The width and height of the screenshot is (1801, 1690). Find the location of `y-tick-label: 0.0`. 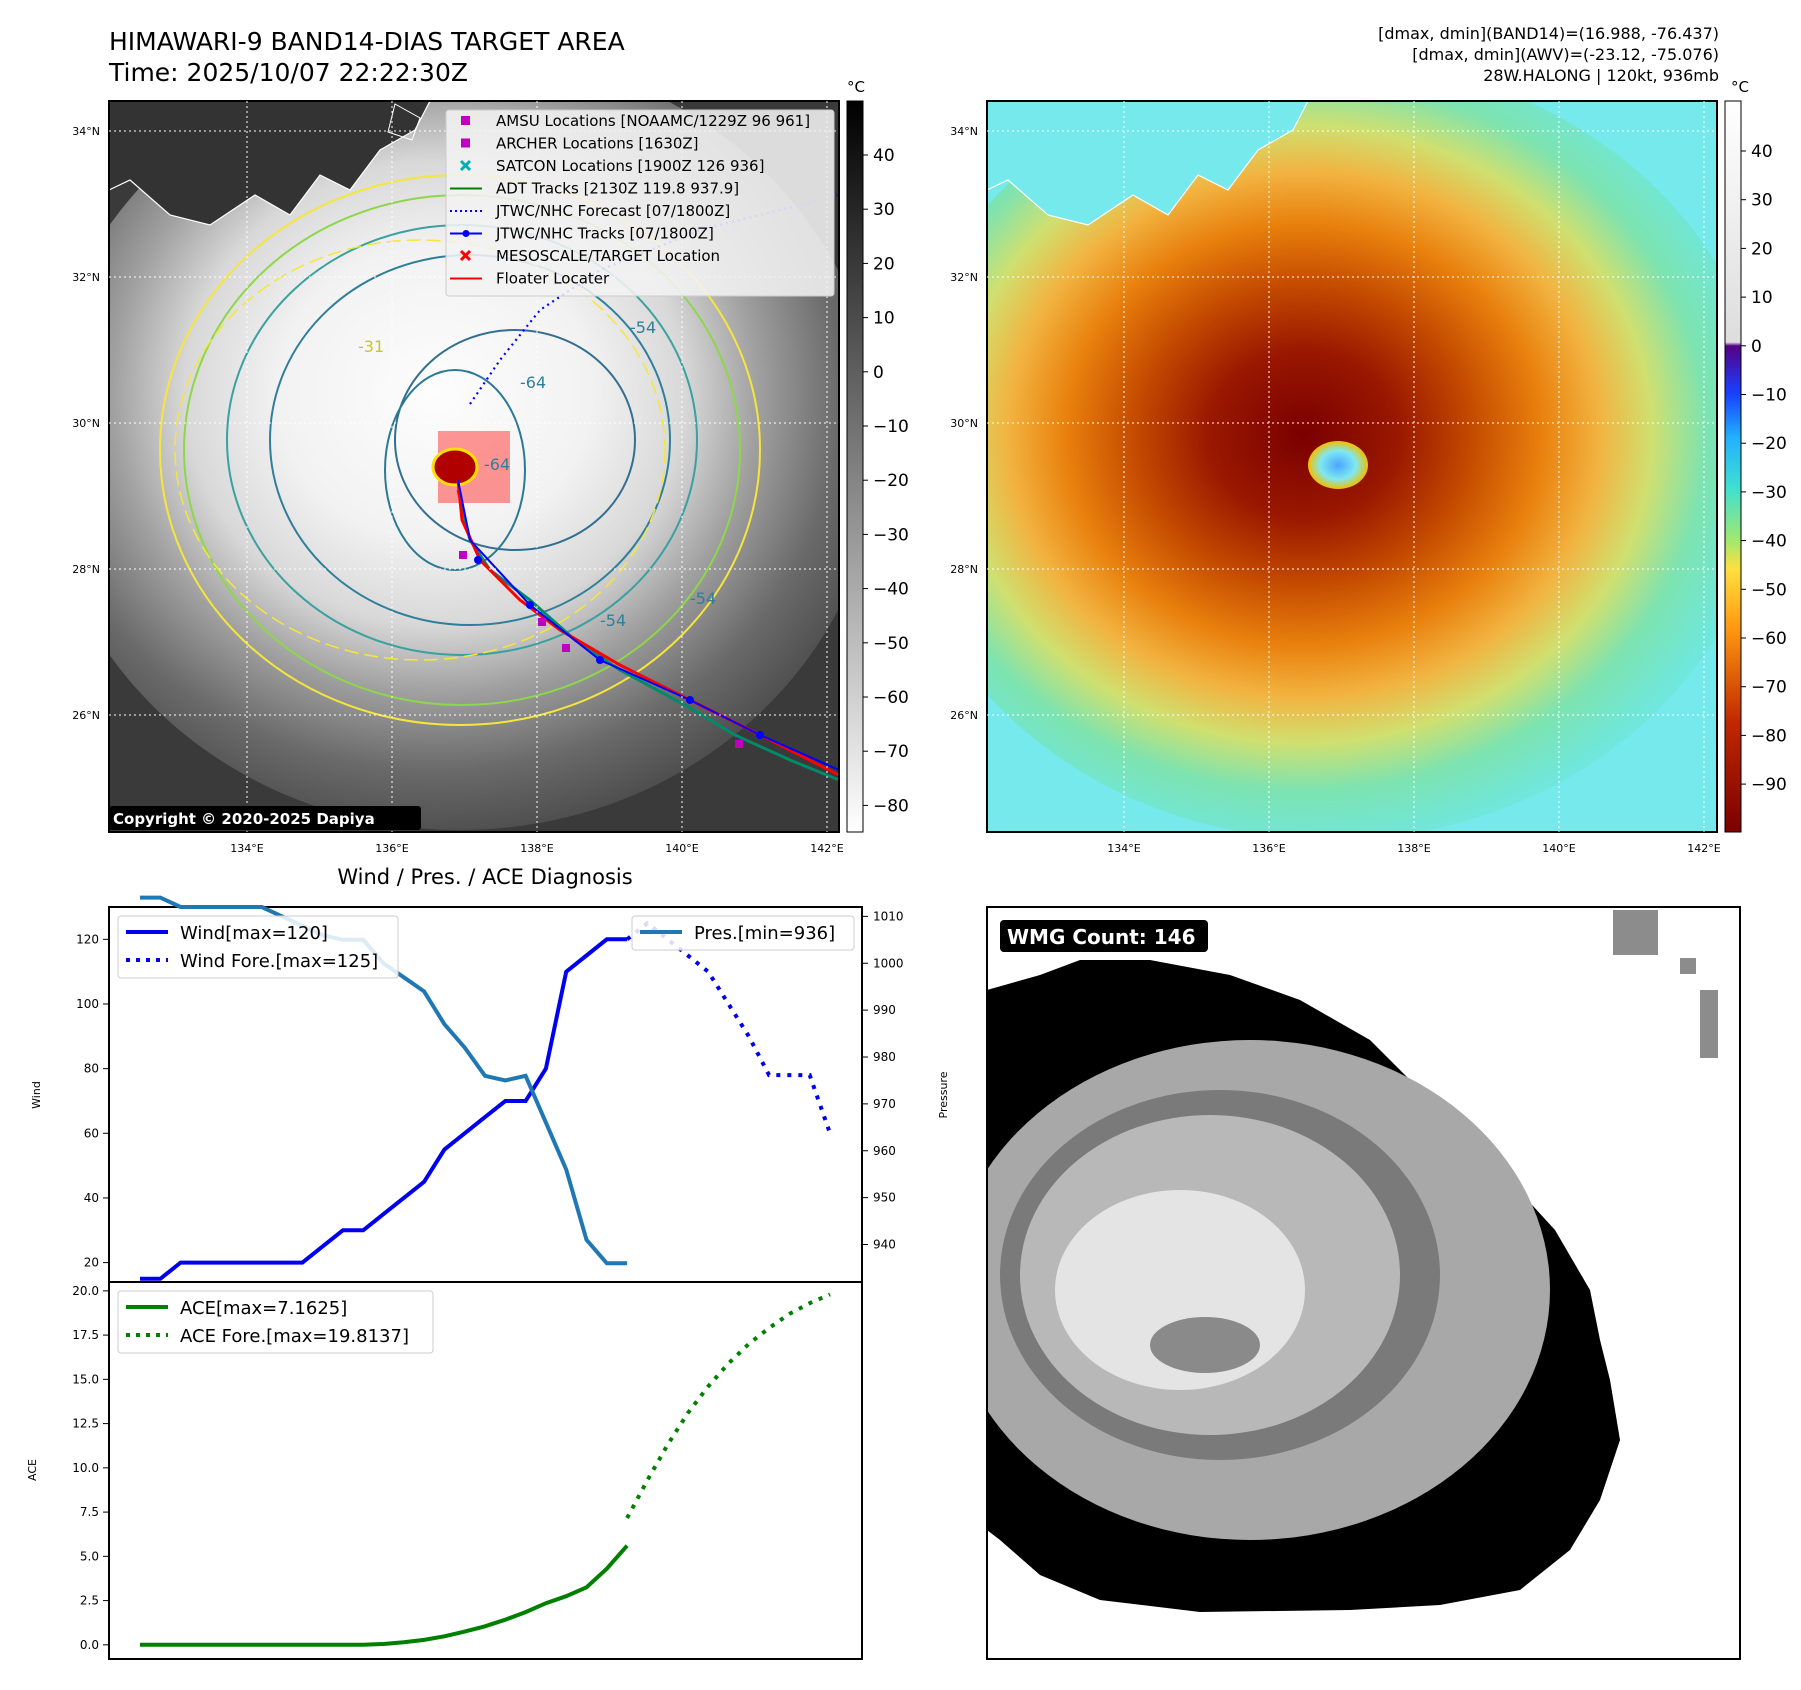

y-tick-label: 0.0 is located at coordinates (89, 1645).